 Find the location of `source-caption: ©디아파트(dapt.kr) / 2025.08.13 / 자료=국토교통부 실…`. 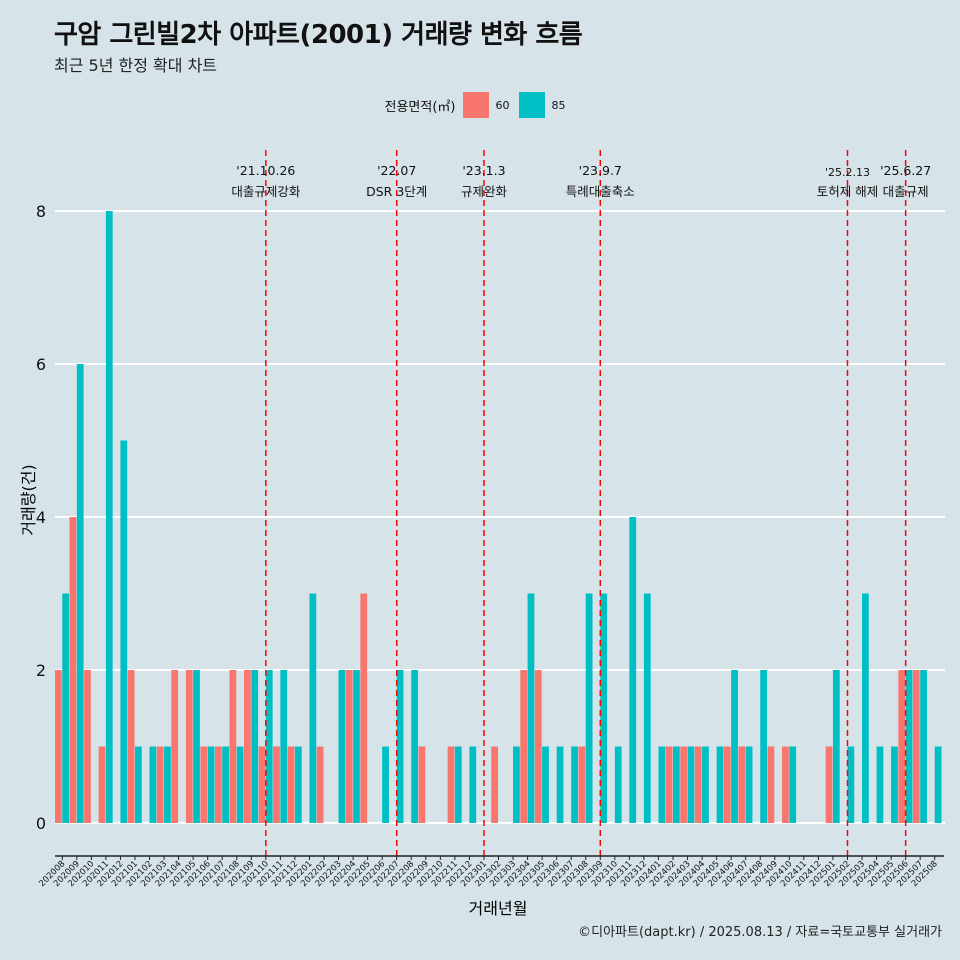

source-caption: ©디아파트(dapt.kr) / 2025.08.13 / 자료=국토교통부 실… is located at coordinates (760, 932).